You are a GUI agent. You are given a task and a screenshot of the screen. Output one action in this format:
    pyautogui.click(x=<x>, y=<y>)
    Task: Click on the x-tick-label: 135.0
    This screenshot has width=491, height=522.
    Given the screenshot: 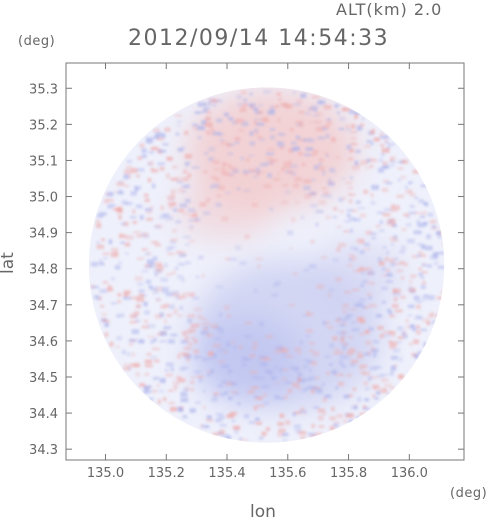 What is the action you would take?
    pyautogui.click(x=105, y=473)
    